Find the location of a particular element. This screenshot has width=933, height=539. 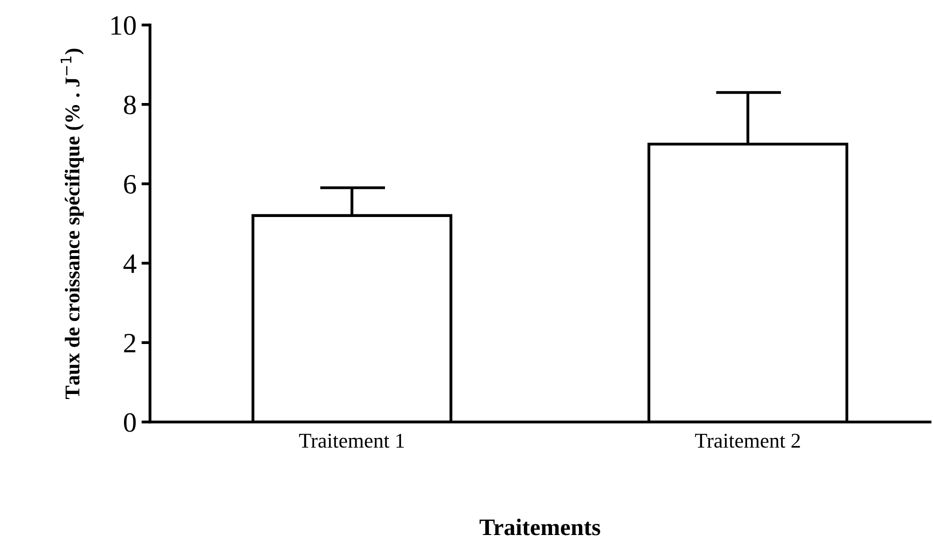

y-tick-label: 4 is located at coordinates (129, 263).